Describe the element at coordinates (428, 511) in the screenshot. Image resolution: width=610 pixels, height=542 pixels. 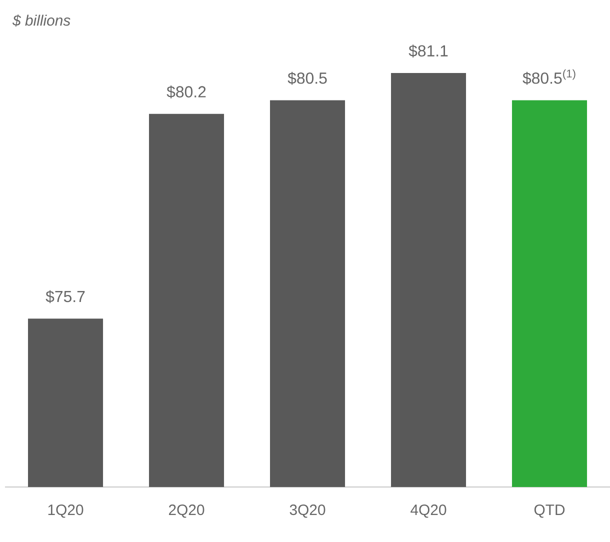
I see `x-tick-label: 4Q20` at that location.